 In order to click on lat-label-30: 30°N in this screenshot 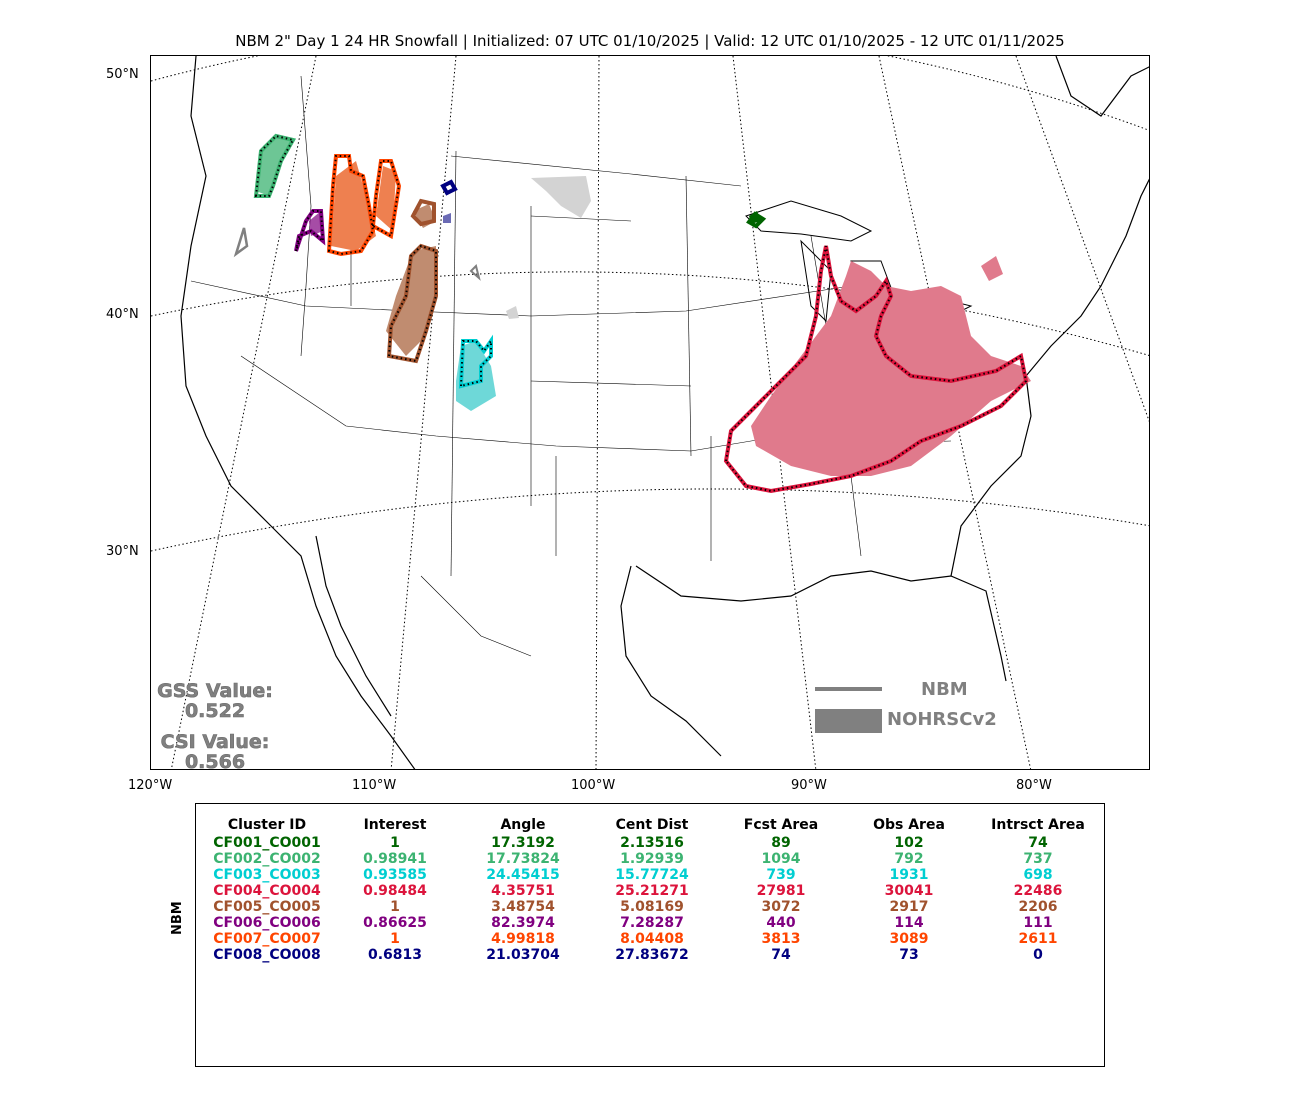, I will do `click(122, 551)`.